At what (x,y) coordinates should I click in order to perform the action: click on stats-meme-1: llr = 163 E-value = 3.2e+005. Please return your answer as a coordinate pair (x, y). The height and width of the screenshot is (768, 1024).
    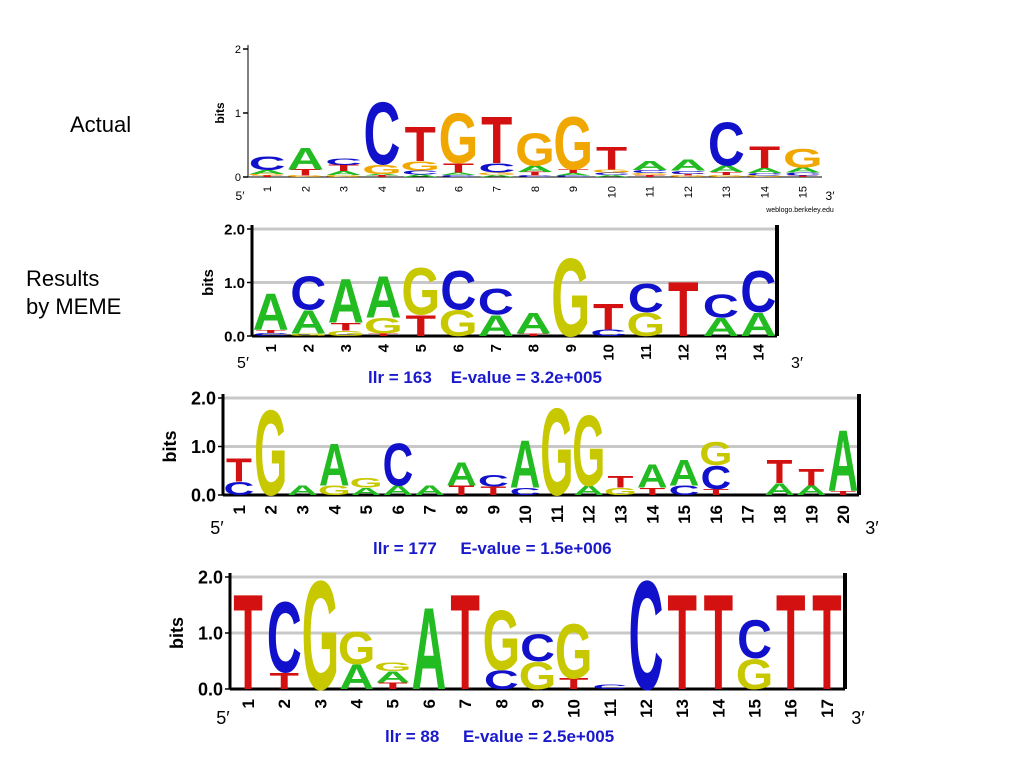
    Looking at the image, I should click on (485, 377).